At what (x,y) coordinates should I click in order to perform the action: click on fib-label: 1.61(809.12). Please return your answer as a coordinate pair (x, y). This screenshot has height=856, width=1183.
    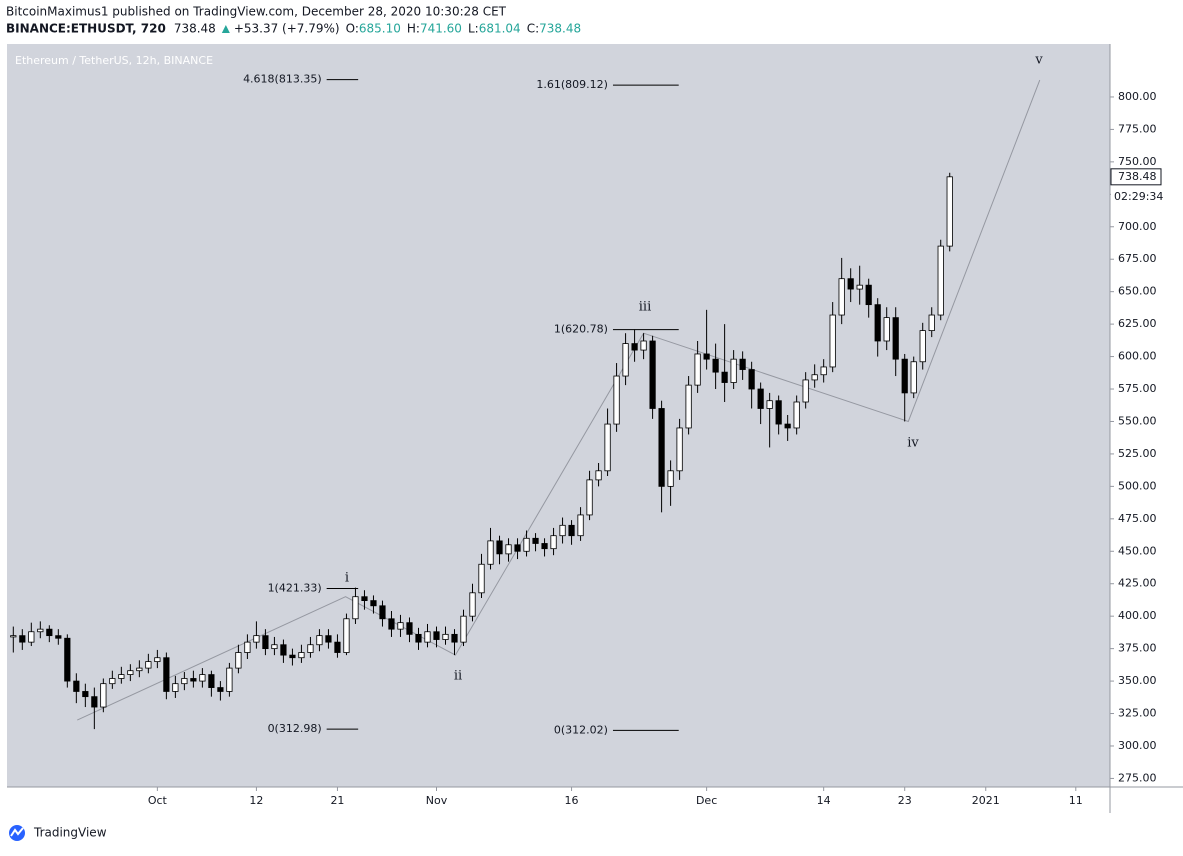
    Looking at the image, I should click on (572, 84).